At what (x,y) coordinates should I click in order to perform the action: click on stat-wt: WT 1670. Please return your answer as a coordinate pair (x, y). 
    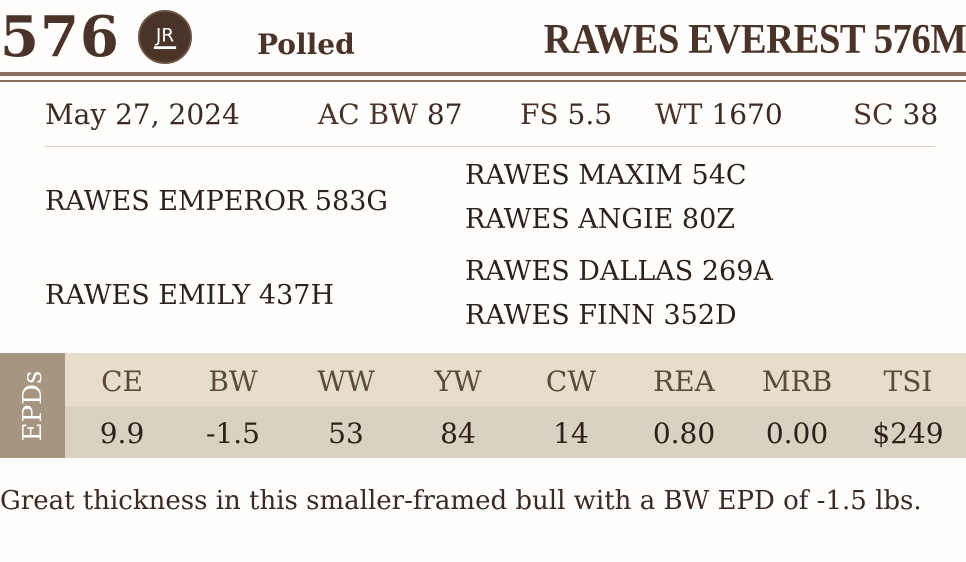
    Looking at the image, I should click on (719, 114).